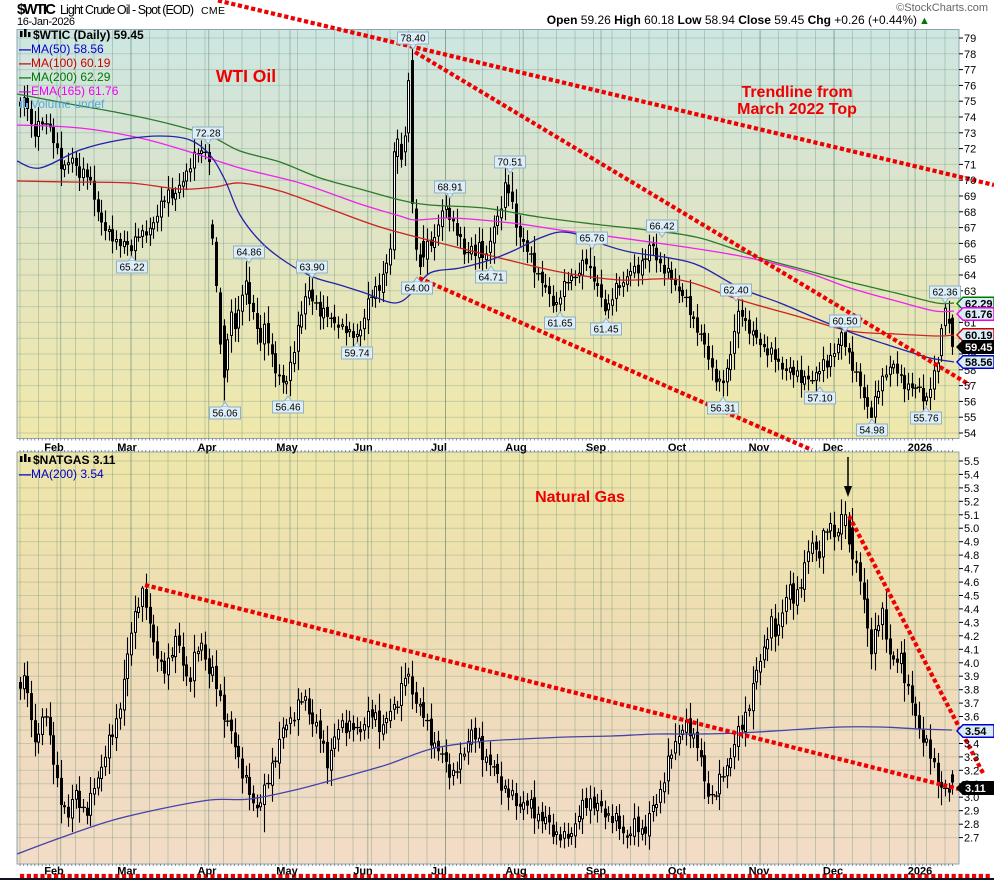 The width and height of the screenshot is (994, 880). I want to click on svg-text: March 2022 Top, so click(797, 109).